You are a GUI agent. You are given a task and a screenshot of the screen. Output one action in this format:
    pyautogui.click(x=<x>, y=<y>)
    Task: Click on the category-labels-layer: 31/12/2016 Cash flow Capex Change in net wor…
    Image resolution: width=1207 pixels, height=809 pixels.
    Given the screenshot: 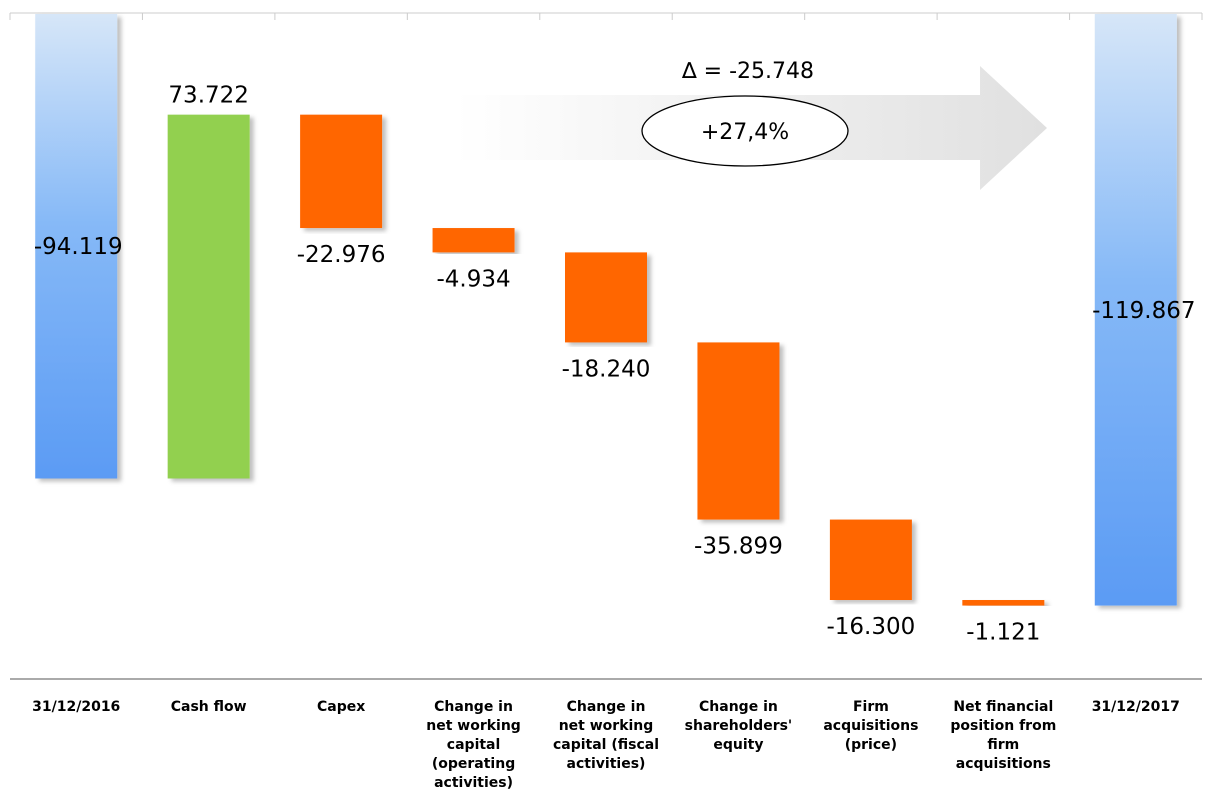 What is the action you would take?
    pyautogui.click(x=606, y=745)
    